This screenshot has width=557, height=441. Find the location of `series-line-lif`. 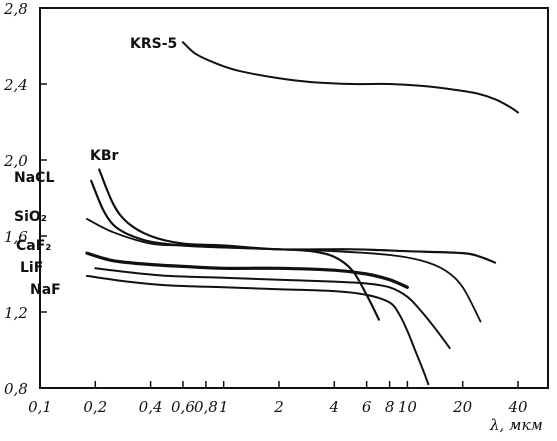

series-line-lif is located at coordinates (272, 308).